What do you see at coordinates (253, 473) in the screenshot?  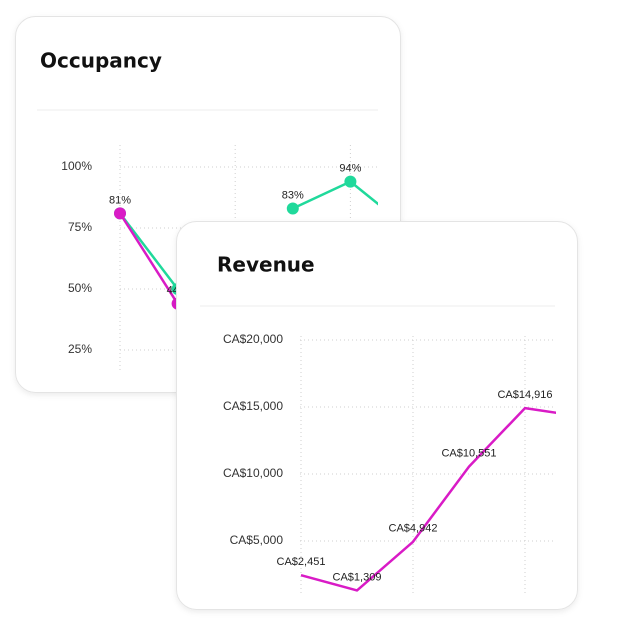 I see `y-tick-label: CA$10,000` at bounding box center [253, 473].